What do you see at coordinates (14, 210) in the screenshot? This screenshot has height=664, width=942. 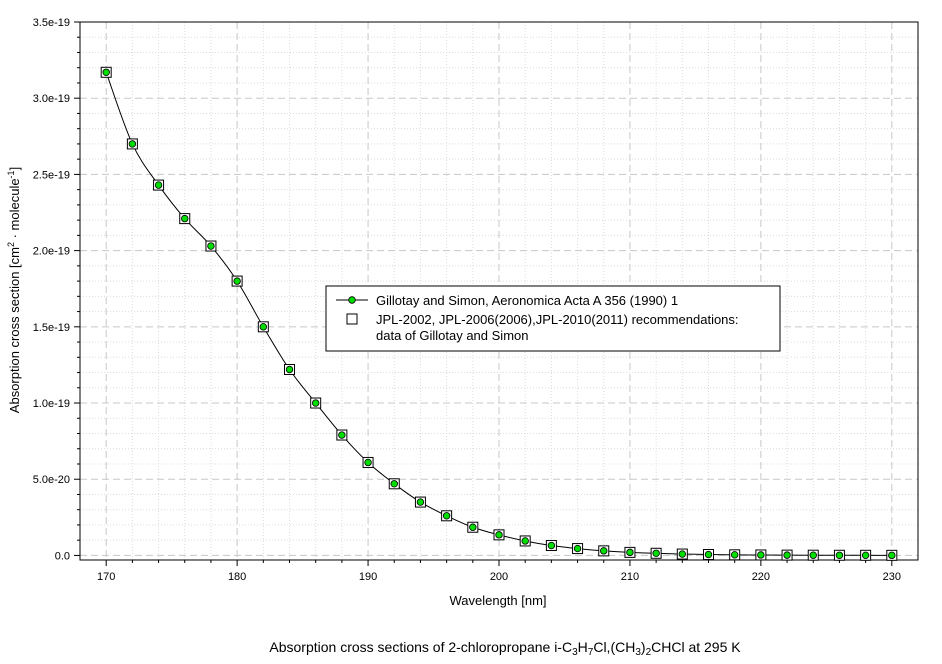 I see `y-axis-title-mid: · molecule` at bounding box center [14, 210].